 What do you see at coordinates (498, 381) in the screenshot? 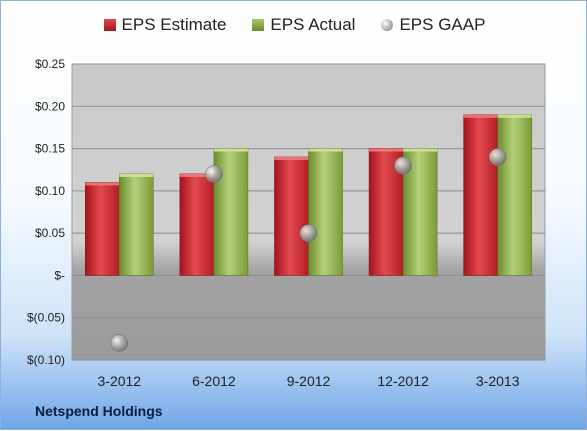
I see `x-tick-label: 3-2013` at bounding box center [498, 381].